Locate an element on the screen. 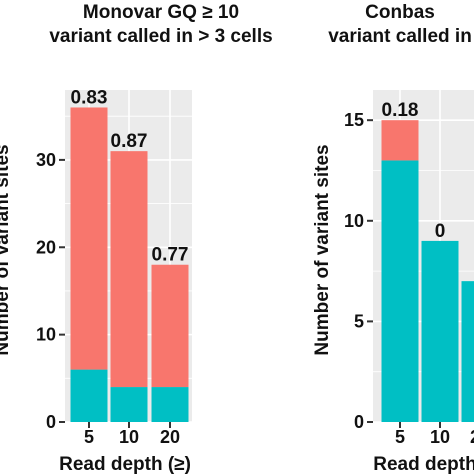  y-tick-label: 5 is located at coordinates (359, 321).